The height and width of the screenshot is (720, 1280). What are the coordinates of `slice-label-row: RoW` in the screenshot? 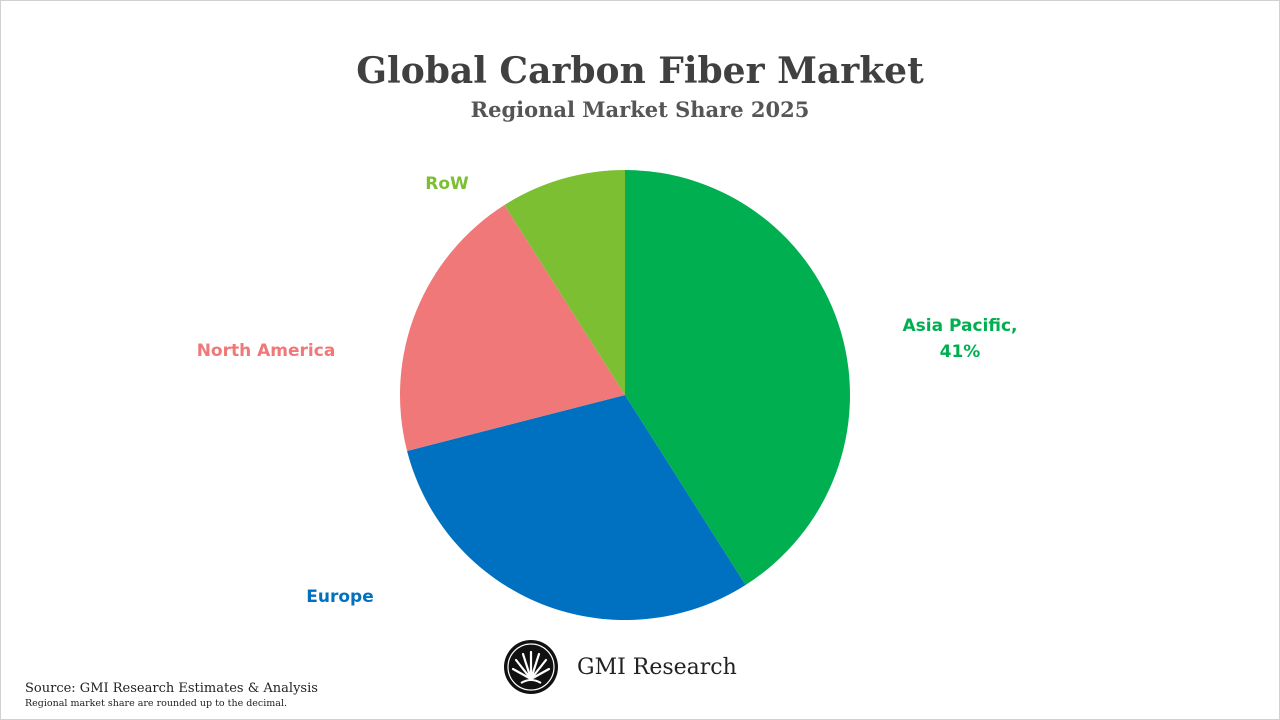 It's located at (447, 184).